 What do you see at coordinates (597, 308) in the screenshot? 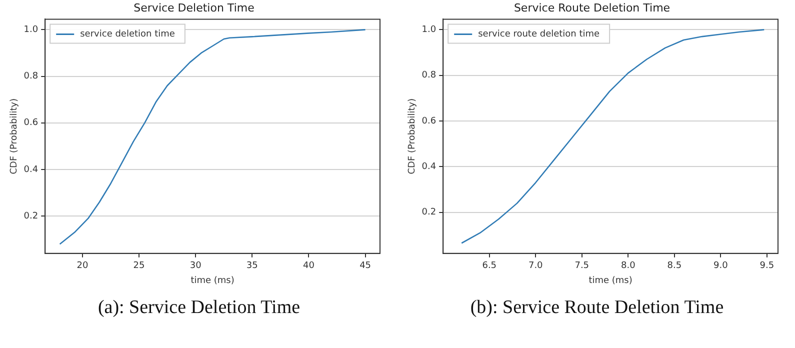
I see `text: (b): Service Route Deletion Time` at bounding box center [597, 308].